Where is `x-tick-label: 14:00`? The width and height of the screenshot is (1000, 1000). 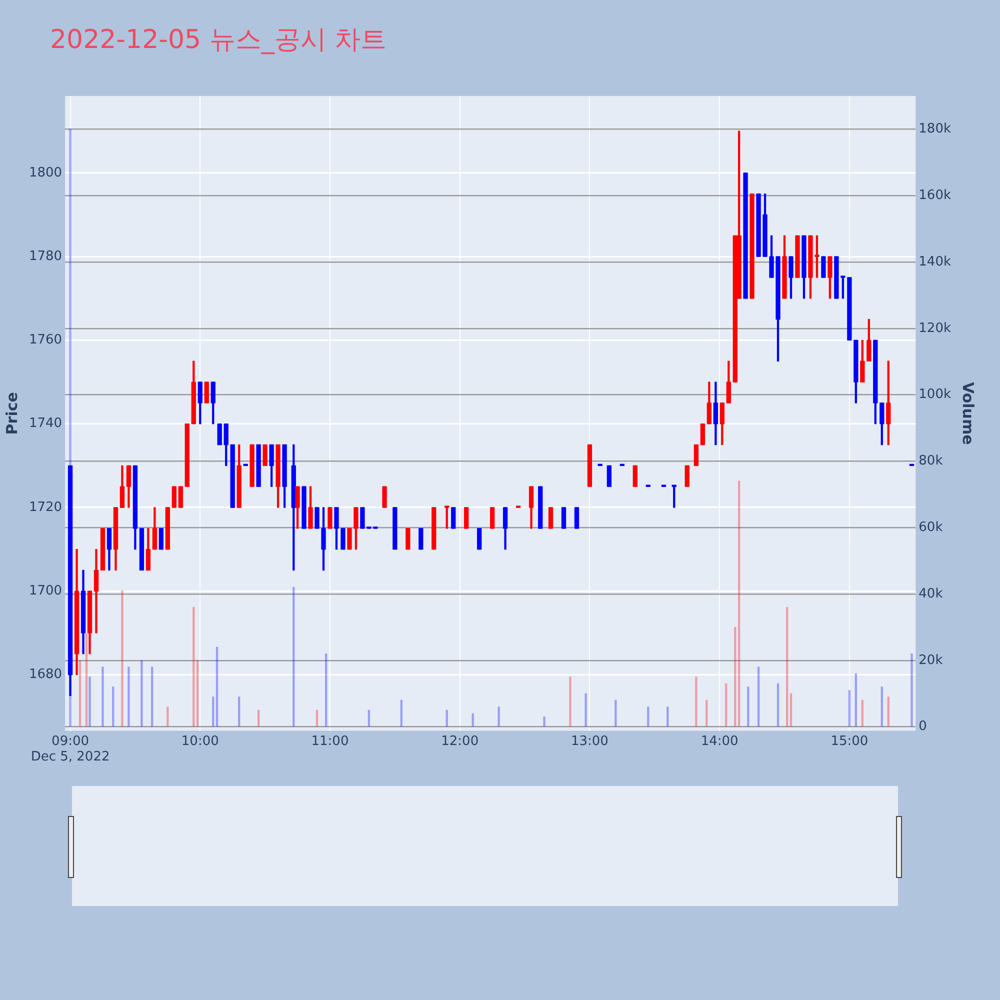
x-tick-label: 14:00 is located at coordinates (719, 741).